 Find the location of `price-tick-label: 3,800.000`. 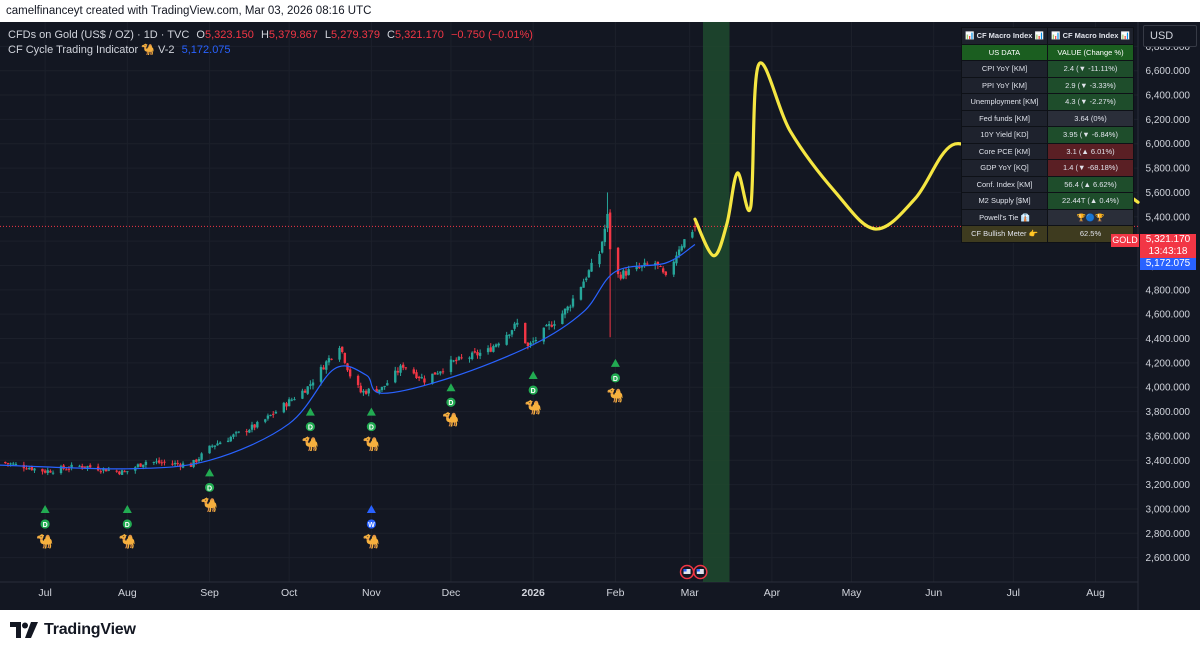

price-tick-label: 3,800.000 is located at coordinates (1168, 412).